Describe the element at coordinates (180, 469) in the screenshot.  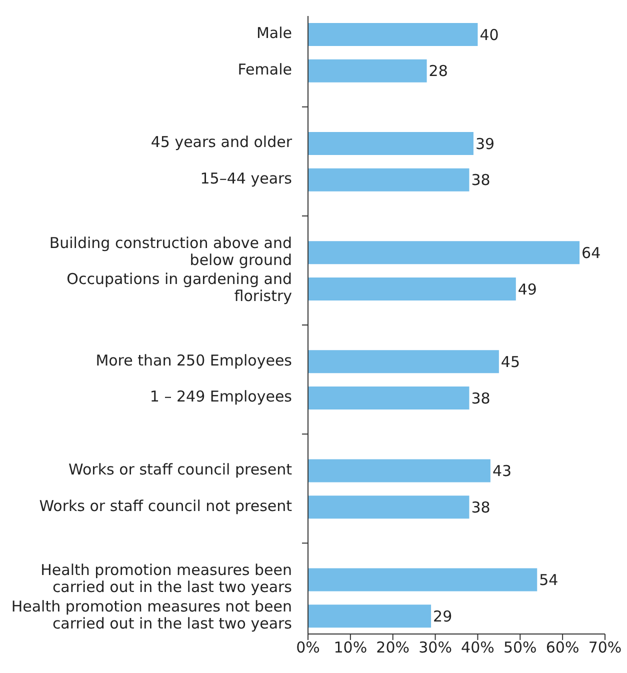
I see `y-tick-label: Works or staff council present` at that location.